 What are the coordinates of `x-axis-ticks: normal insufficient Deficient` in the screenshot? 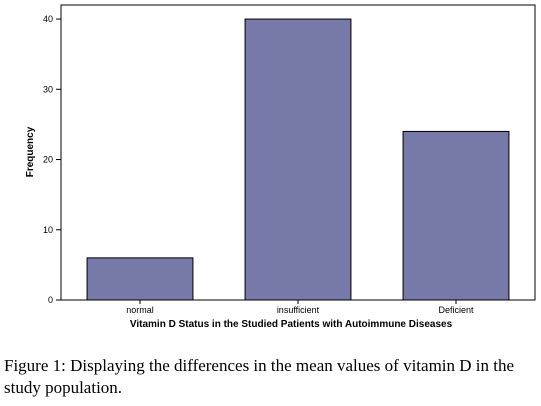 It's located at (300, 307).